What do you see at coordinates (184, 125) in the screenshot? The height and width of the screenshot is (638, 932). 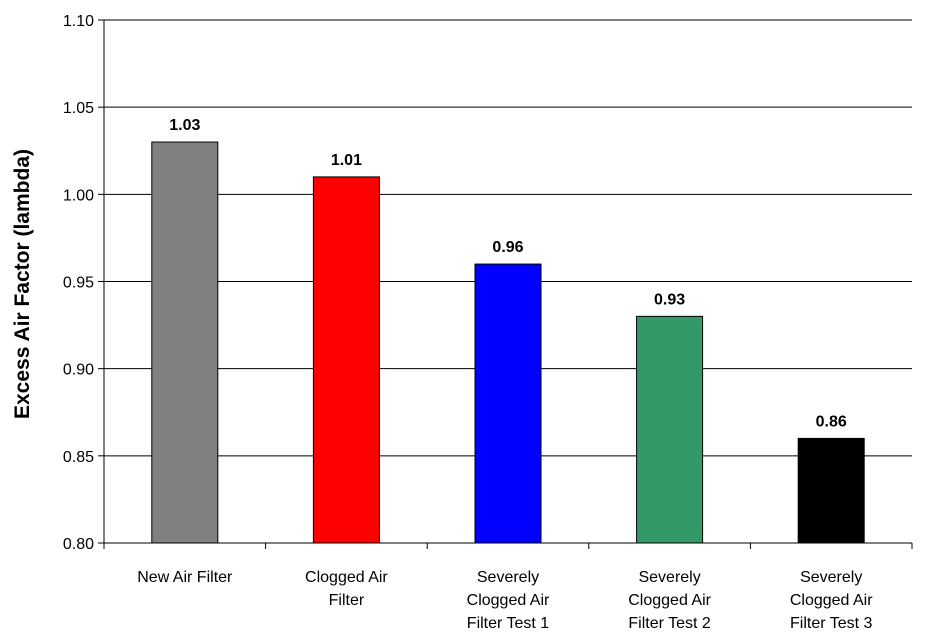 I see `bar-value-label: 1.03` at bounding box center [184, 125].